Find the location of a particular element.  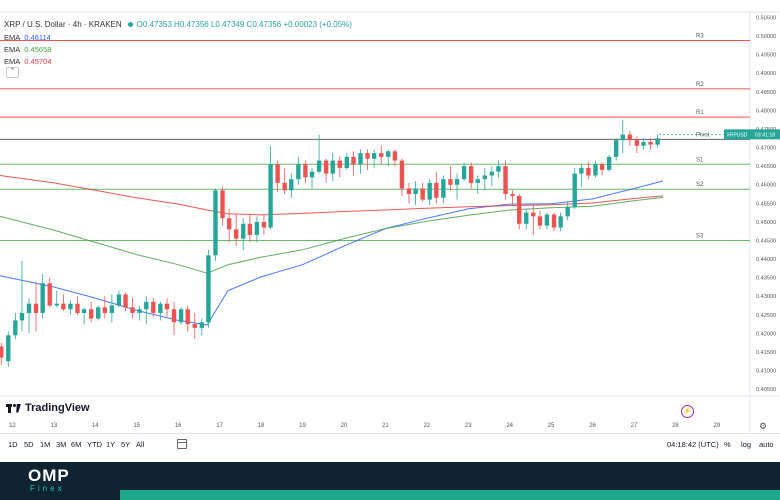

timeframe-1y: 1Y is located at coordinates (111, 444).